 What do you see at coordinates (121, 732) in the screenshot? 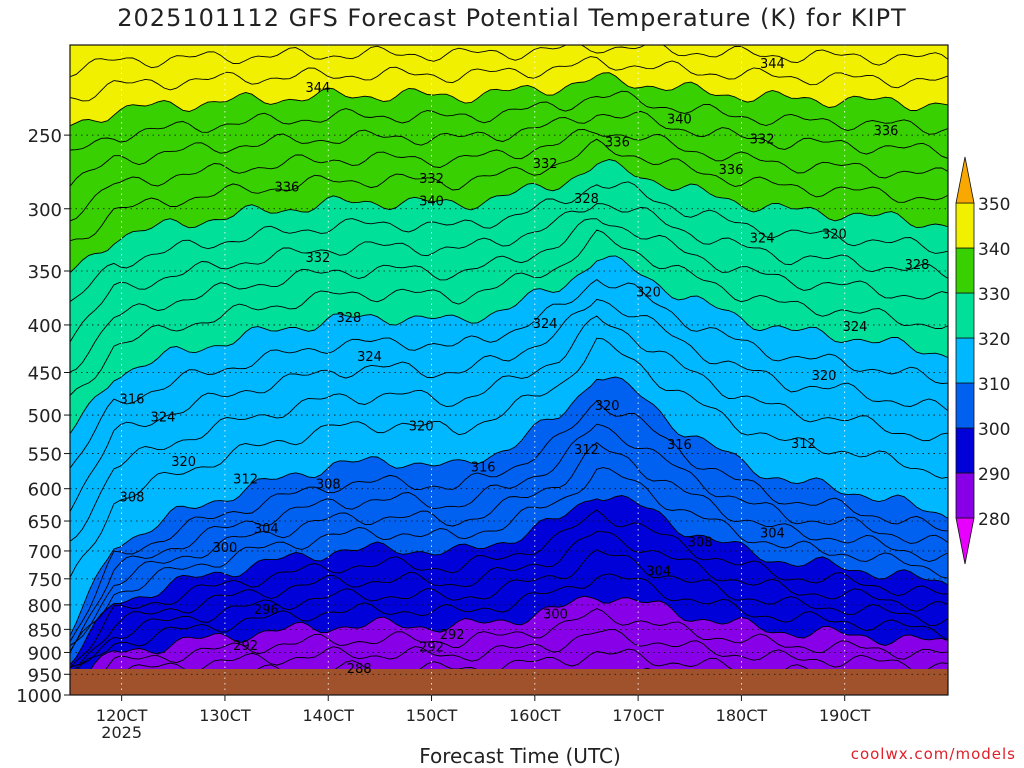
I see `x-tick-sublabel: 2025` at bounding box center [121, 732].